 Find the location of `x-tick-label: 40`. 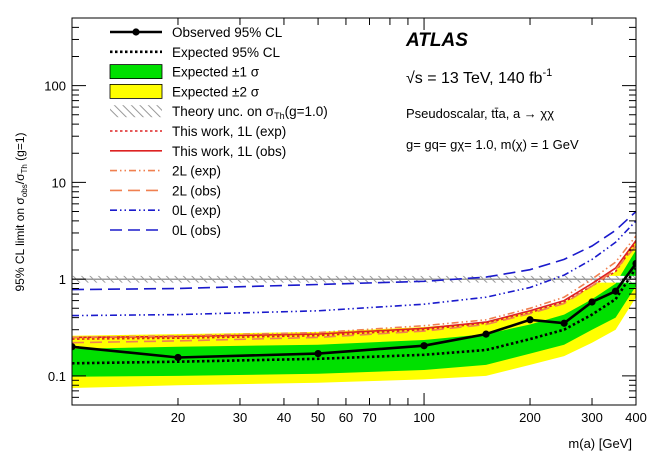

x-tick-label: 40 is located at coordinates (284, 417).